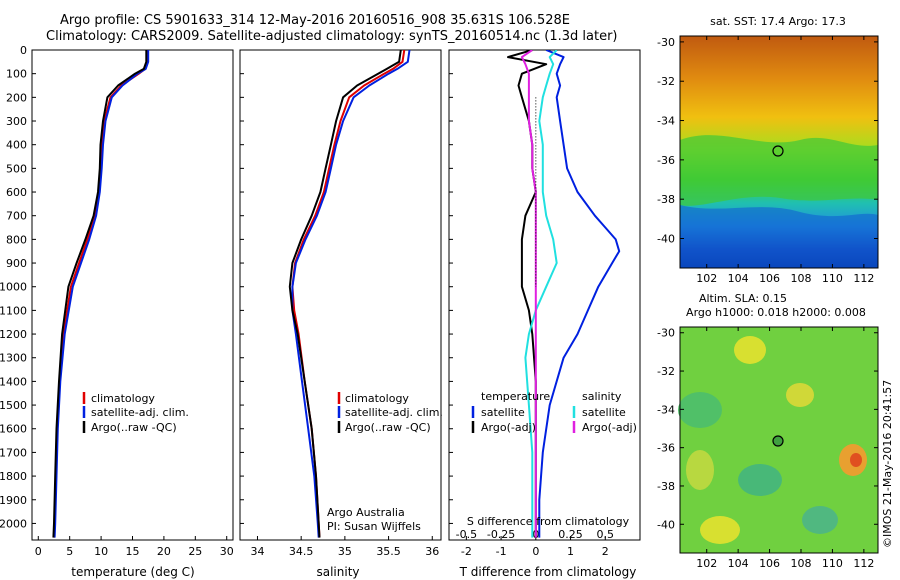 The image size is (900, 580). Describe the element at coordinates (13, 358) in the screenshot. I see `depth-tick-label: 1300` at that location.